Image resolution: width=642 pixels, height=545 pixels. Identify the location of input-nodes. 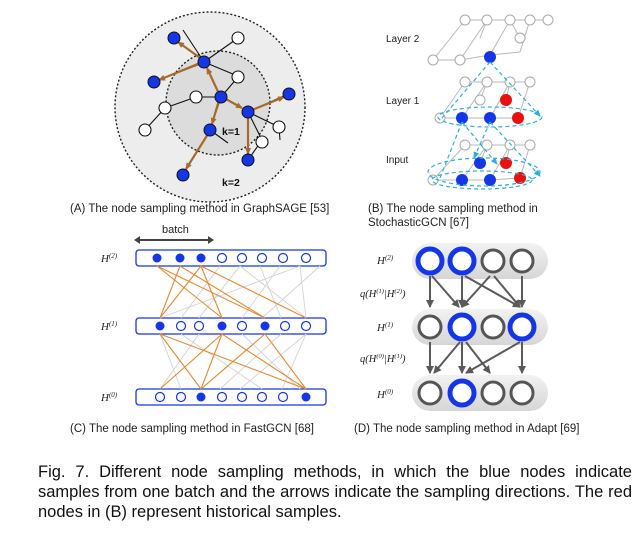
(481, 162).